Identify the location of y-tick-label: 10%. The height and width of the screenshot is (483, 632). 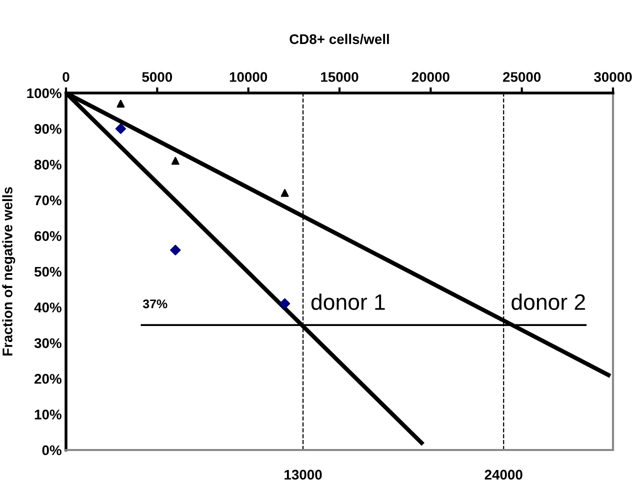
(48, 415).